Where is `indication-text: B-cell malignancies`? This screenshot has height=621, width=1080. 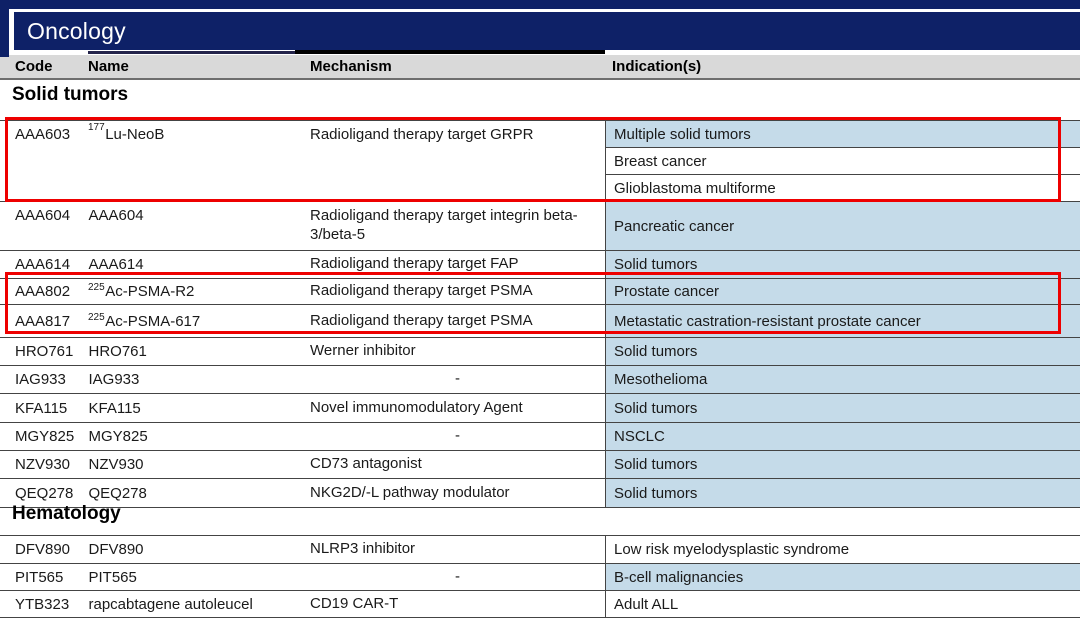 indication-text: B-cell malignancies is located at coordinates (679, 577).